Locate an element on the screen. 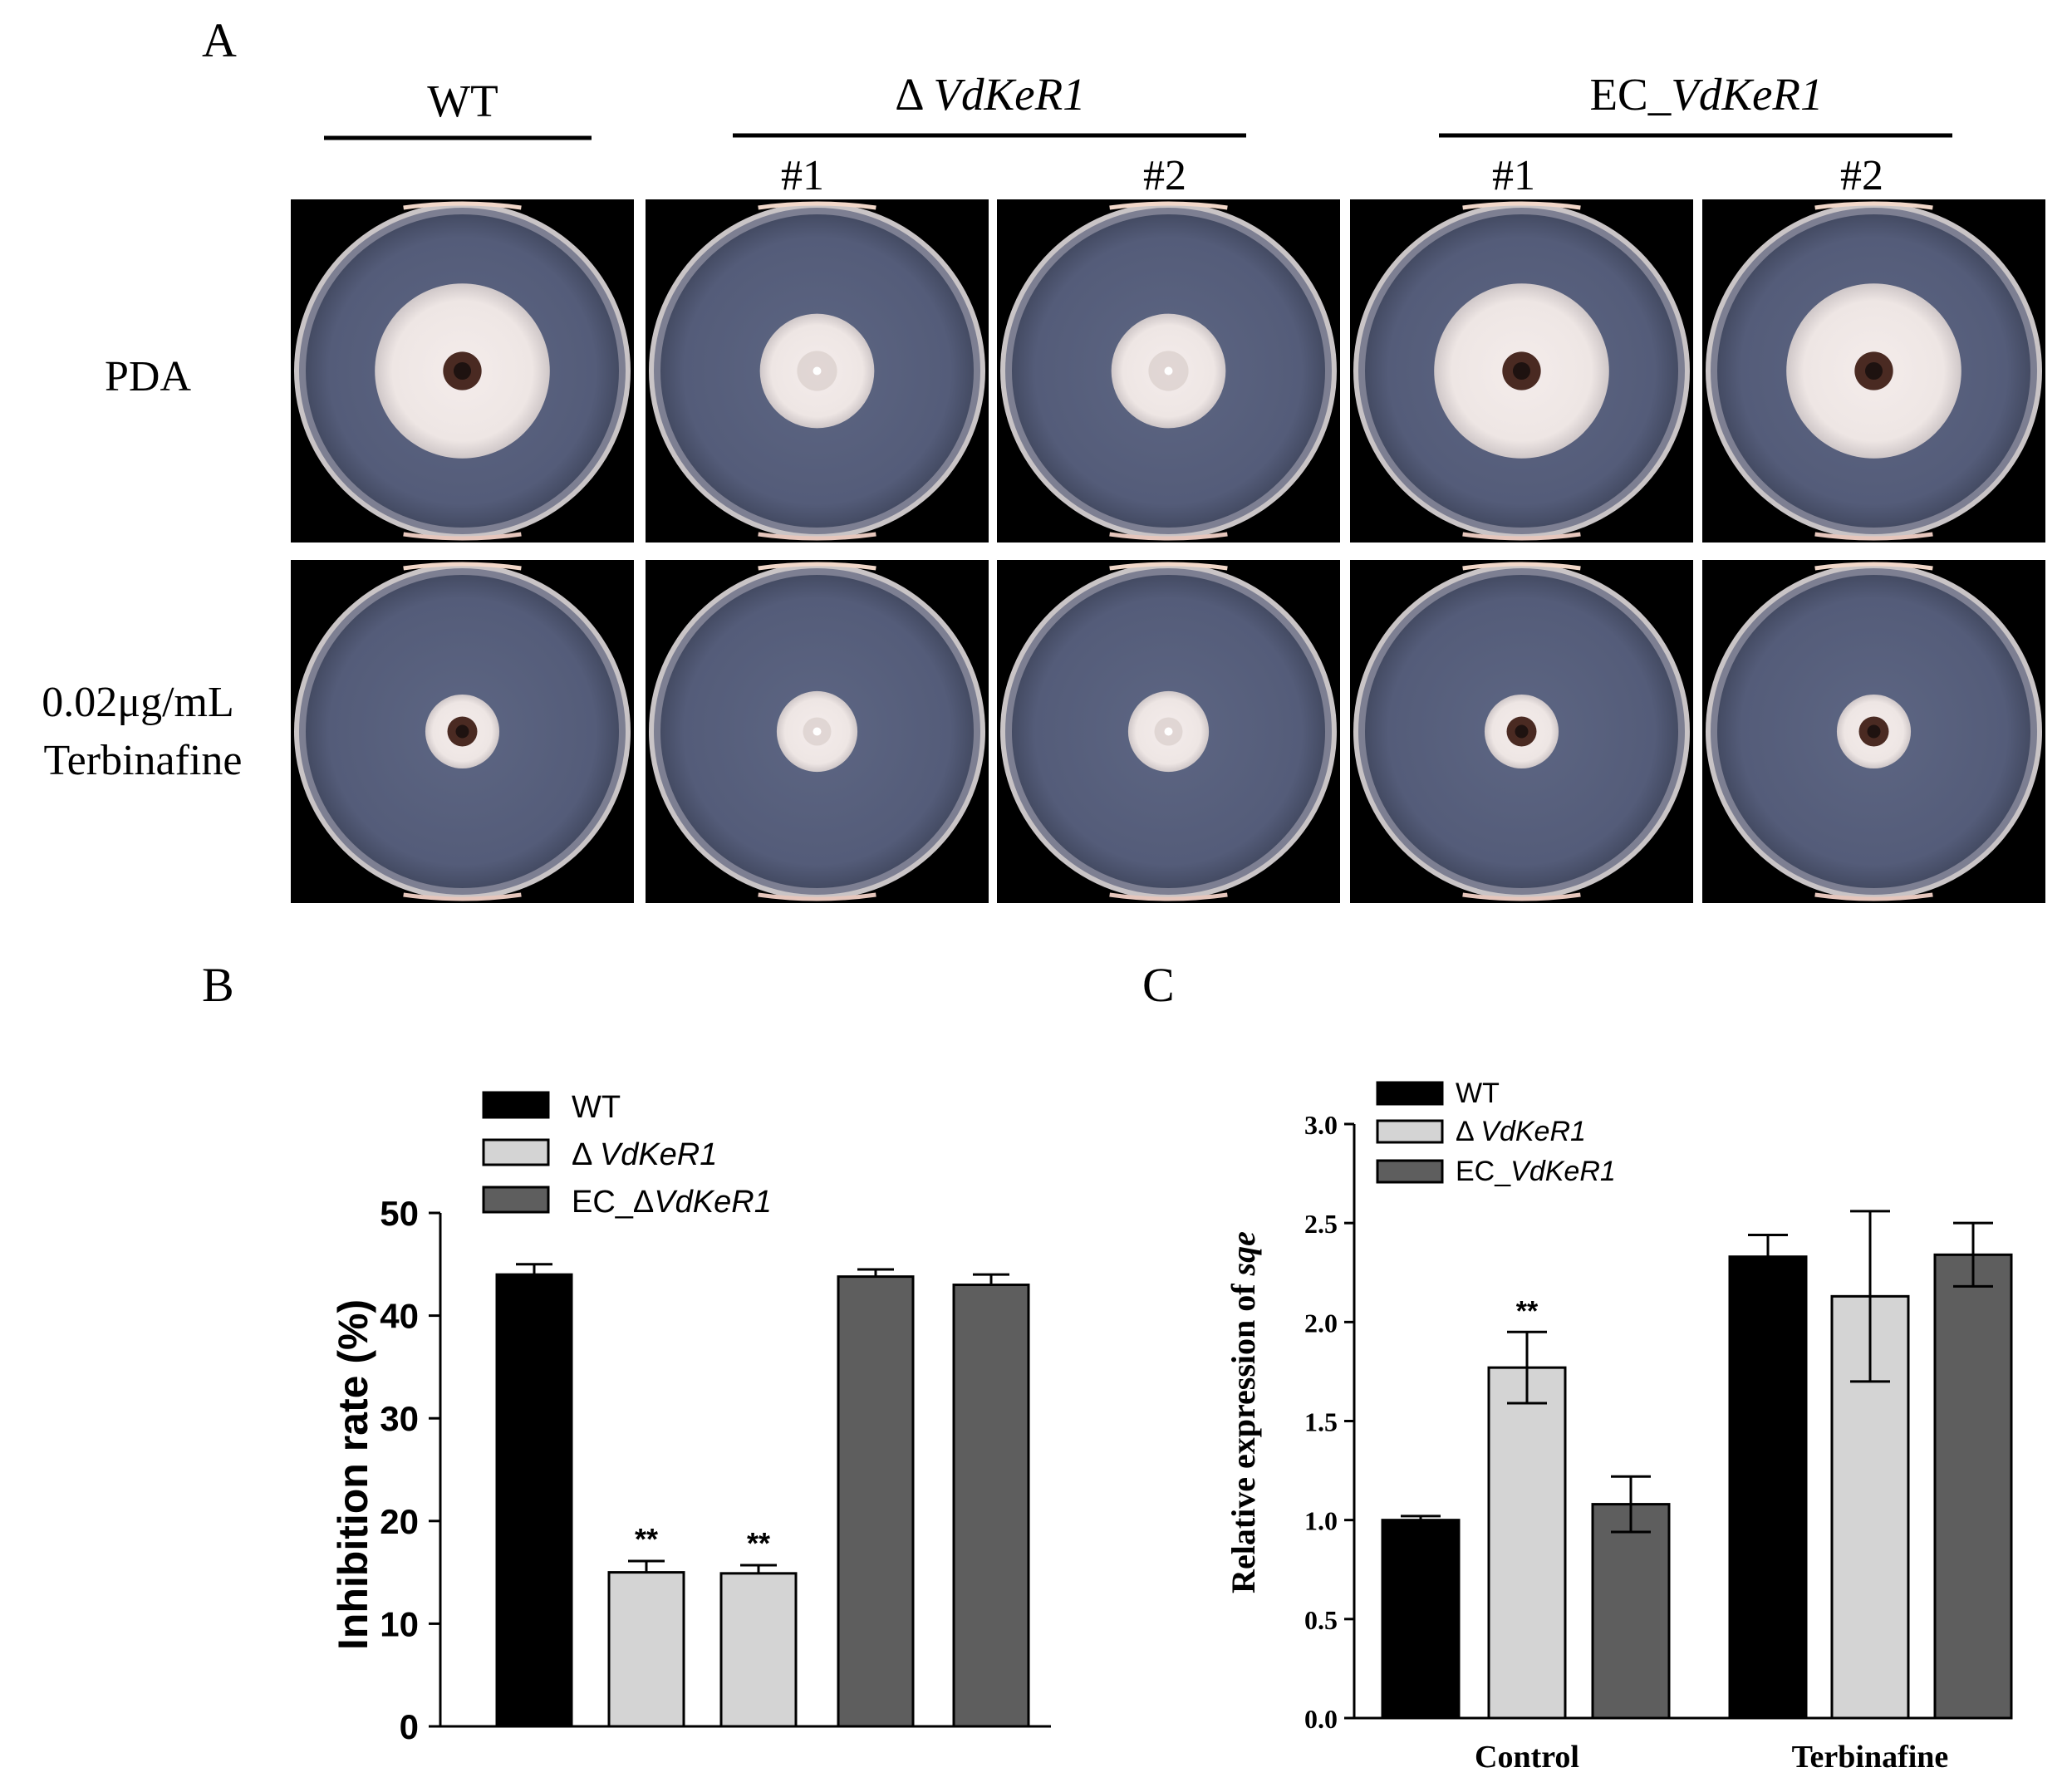 The width and height of the screenshot is (2067, 1792). chart-c-x-category-label: Control is located at coordinates (1527, 1758).